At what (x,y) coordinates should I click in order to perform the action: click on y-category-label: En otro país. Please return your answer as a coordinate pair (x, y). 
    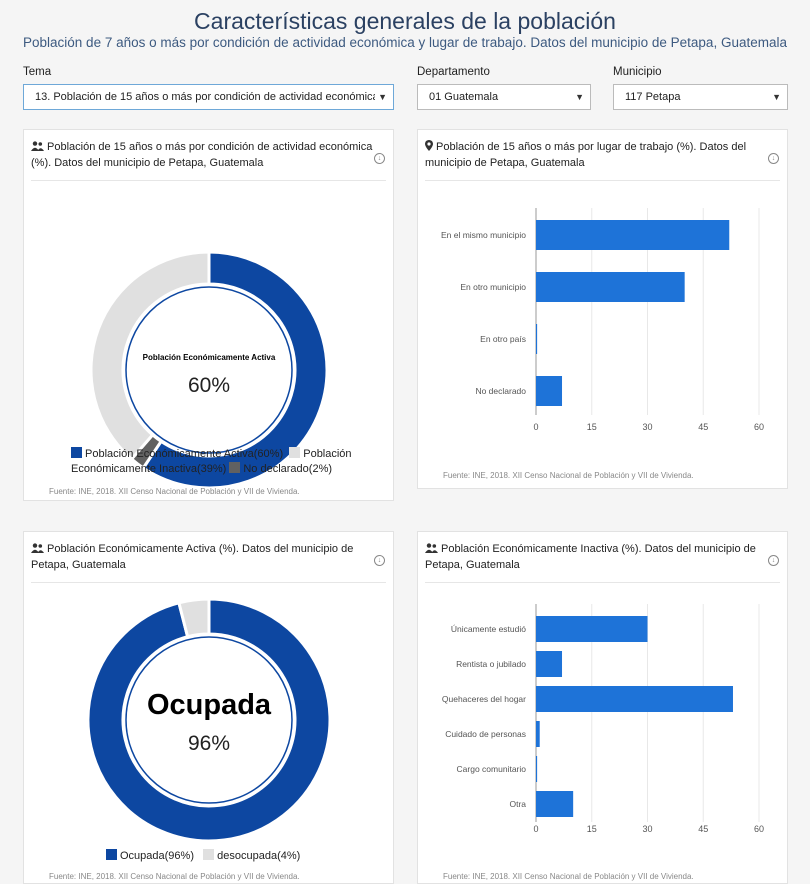
    Looking at the image, I should click on (503, 339).